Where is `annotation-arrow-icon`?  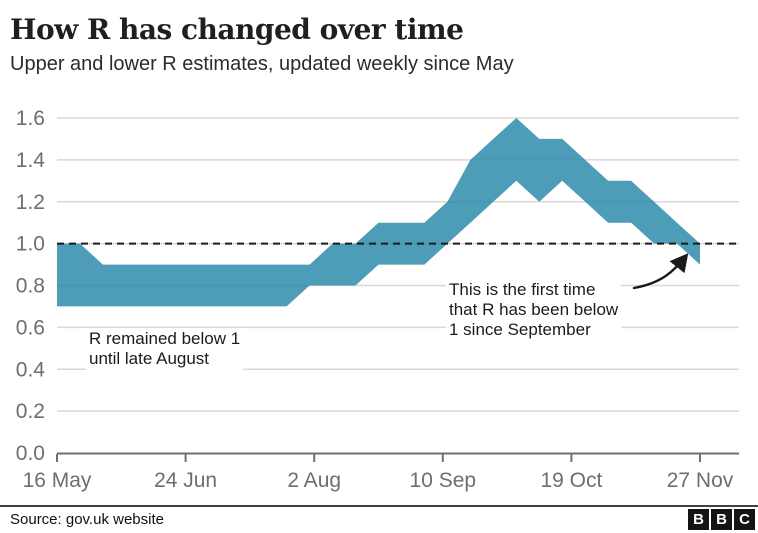
annotation-arrow-icon is located at coordinates (660, 271).